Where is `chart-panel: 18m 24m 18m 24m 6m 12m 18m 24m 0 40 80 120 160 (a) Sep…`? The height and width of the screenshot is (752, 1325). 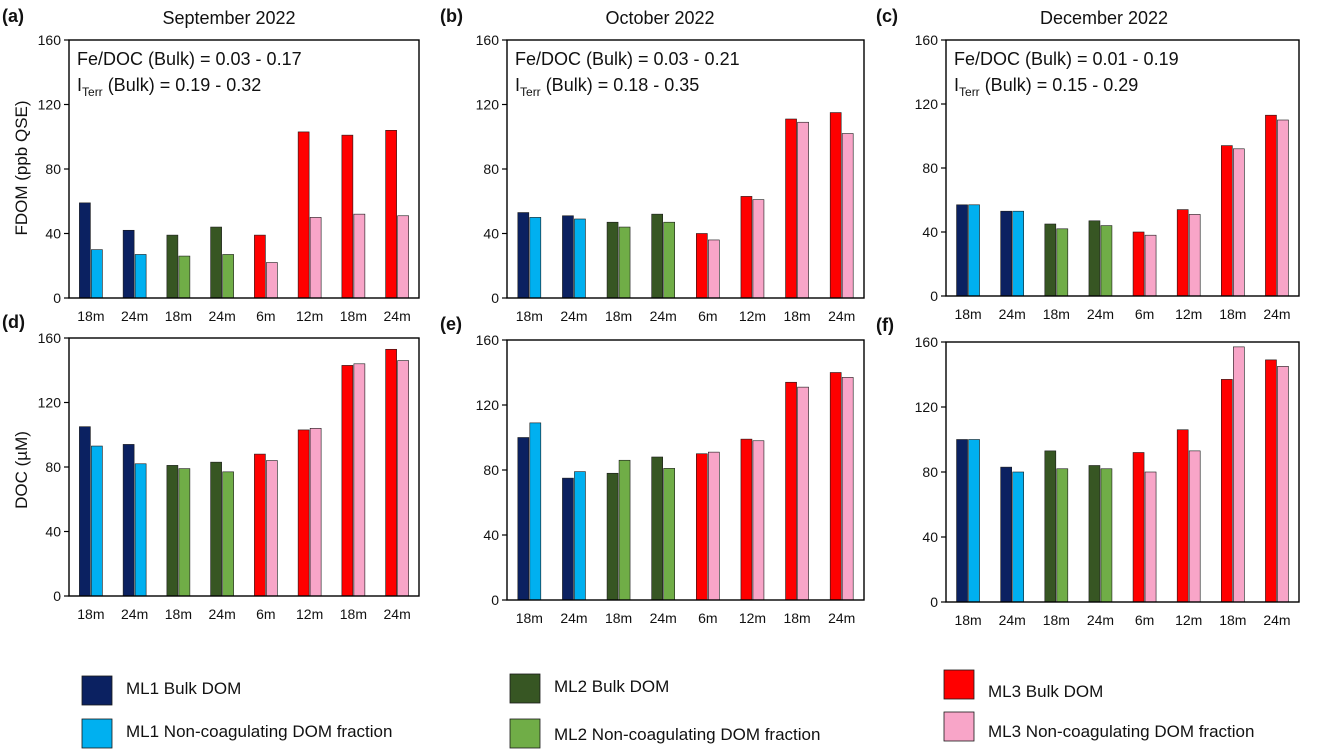
chart-panel: 18m 24m 18m 24m 6m 12m 18m 24m 0 40 80 120 160 (a) Sep… is located at coordinates (211, 165).